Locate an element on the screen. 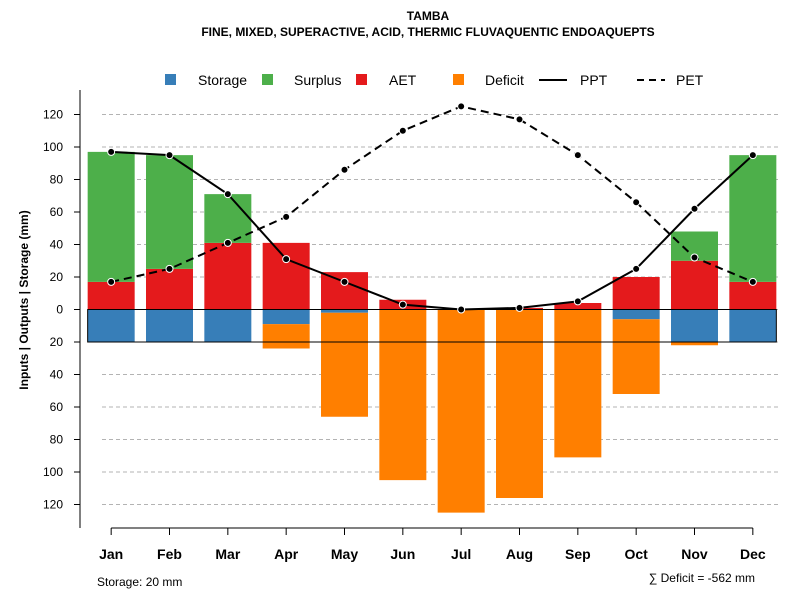 Image resolution: width=800 pixels, height=600 pixels. storage-capacity-box is located at coordinates (432, 326).